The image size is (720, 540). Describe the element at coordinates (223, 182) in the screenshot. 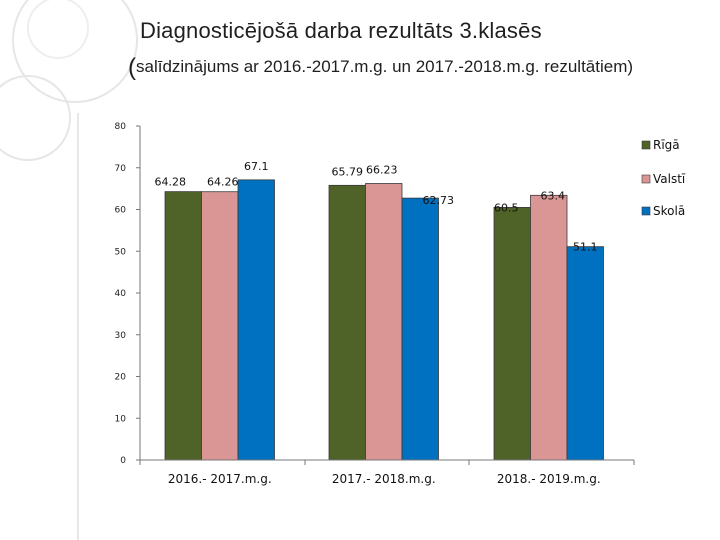

I see `data-label: 64.26` at that location.